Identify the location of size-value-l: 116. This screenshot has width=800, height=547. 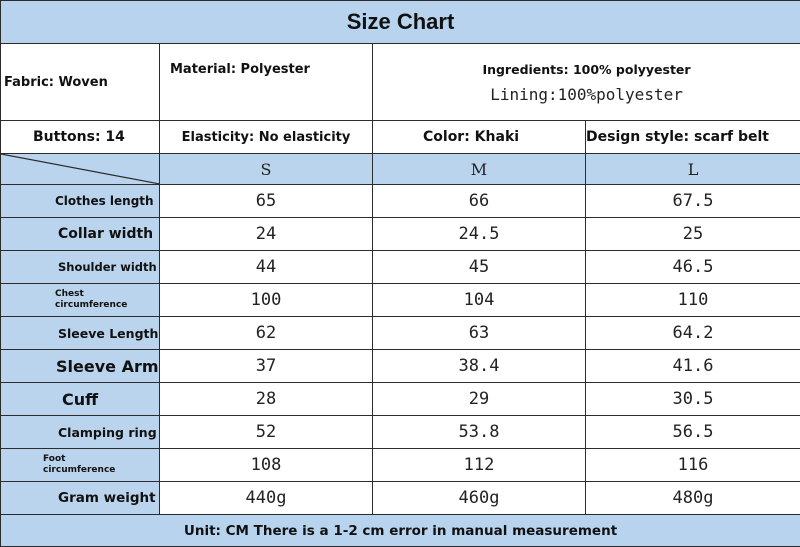
(693, 465).